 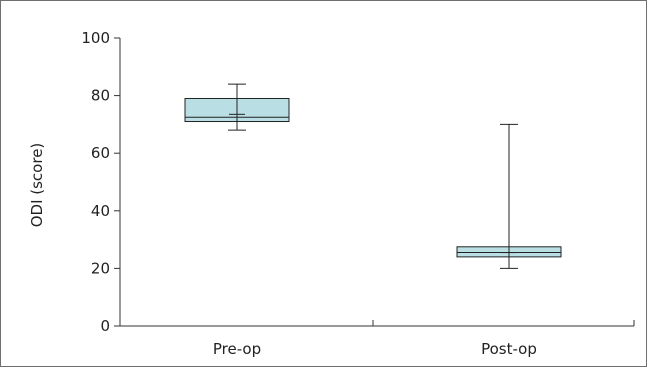 I want to click on y-tick-label: 20, so click(x=100, y=268).